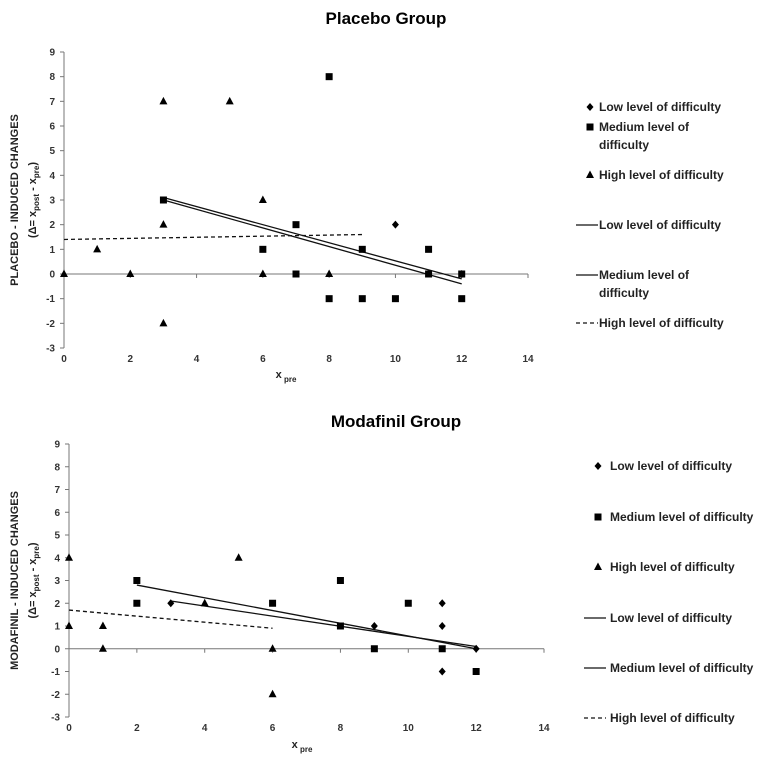 This screenshot has width=776, height=773. What do you see at coordinates (624, 145) in the screenshot?
I see `legend-label: difficulty` at bounding box center [624, 145].